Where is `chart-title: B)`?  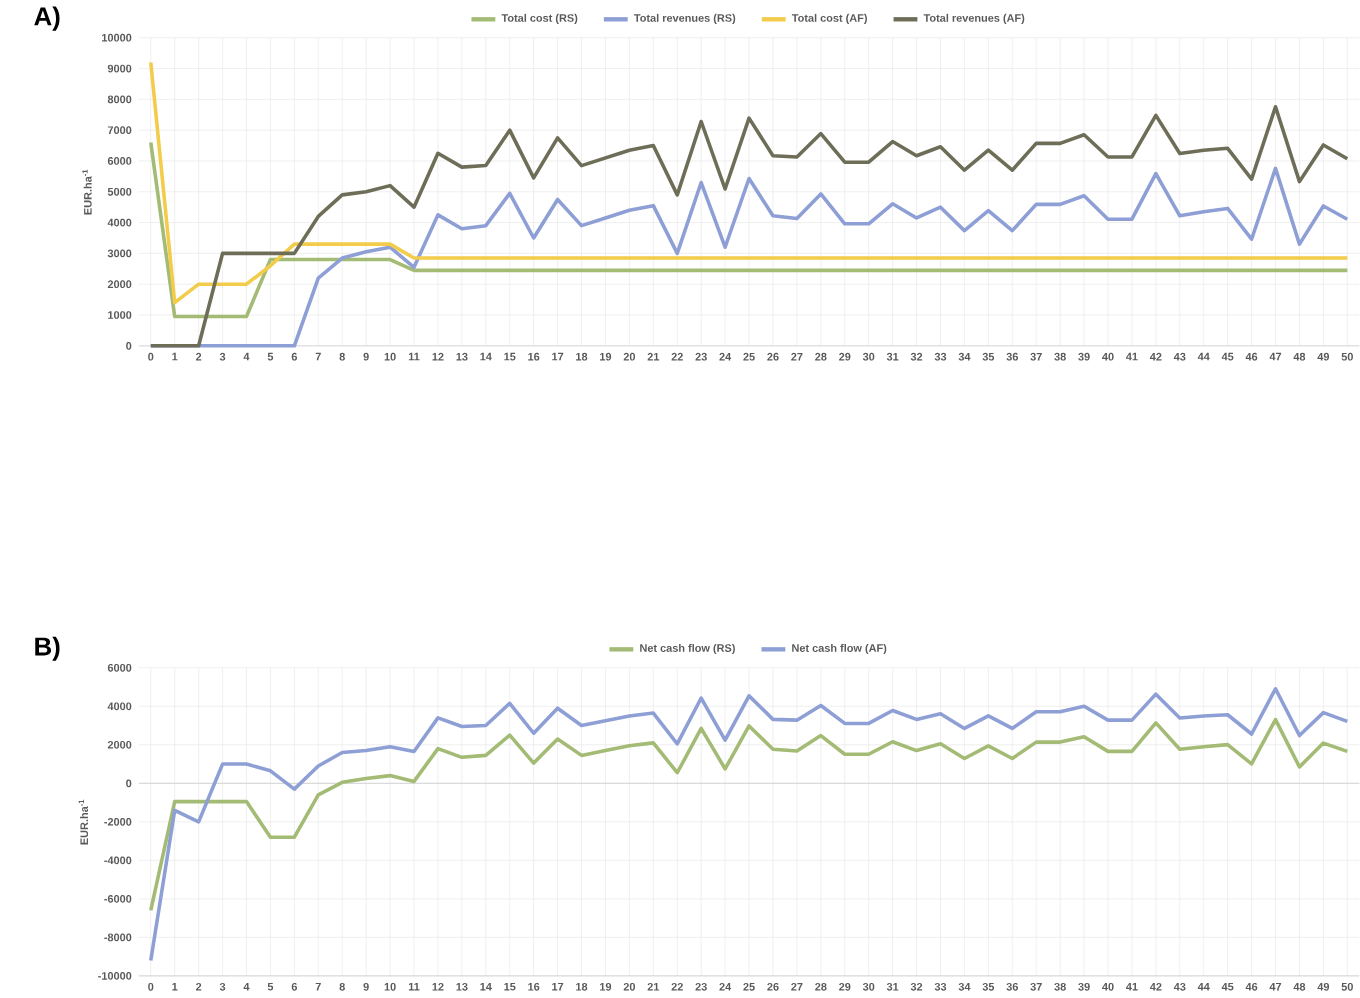 chart-title: B) is located at coordinates (47, 649).